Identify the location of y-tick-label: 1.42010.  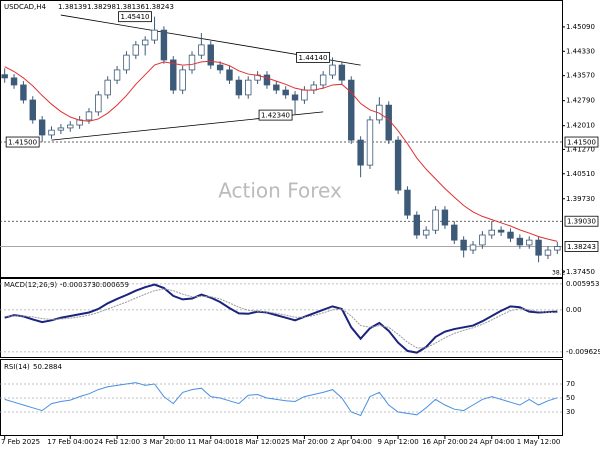
(580, 126).